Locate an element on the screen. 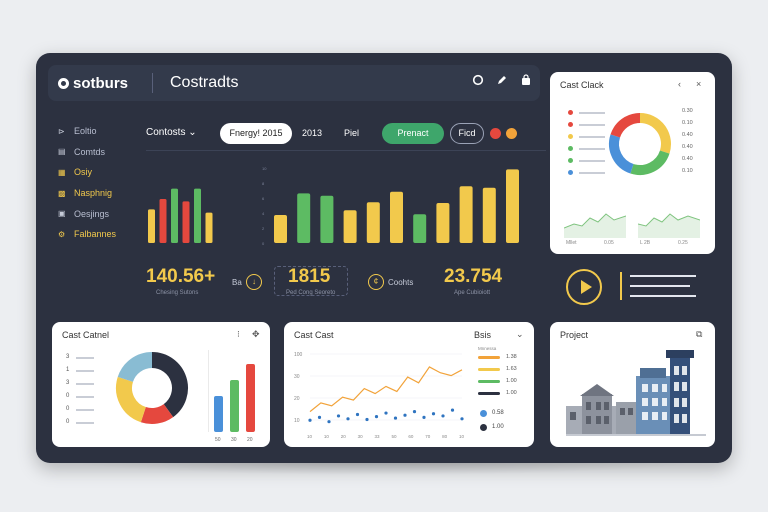 Image resolution: width=768 pixels, height=512 pixels. mini-label: 0.25 is located at coordinates (683, 243).